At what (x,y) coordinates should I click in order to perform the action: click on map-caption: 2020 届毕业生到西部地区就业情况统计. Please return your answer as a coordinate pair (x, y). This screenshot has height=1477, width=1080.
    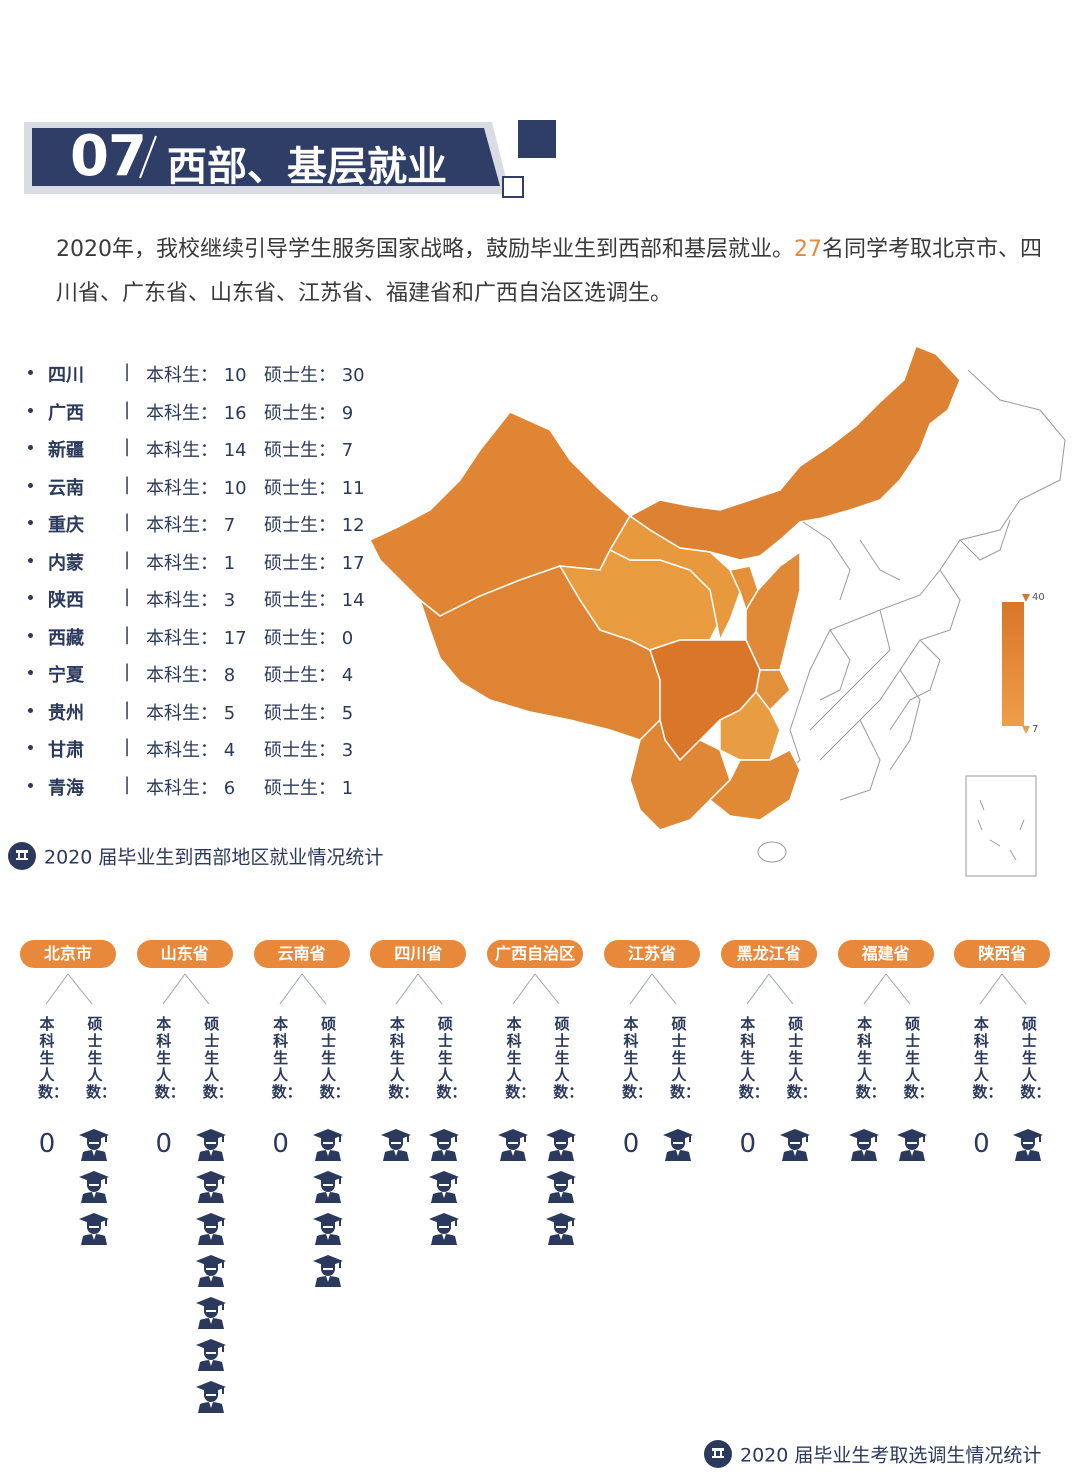
    Looking at the image, I should click on (195, 856).